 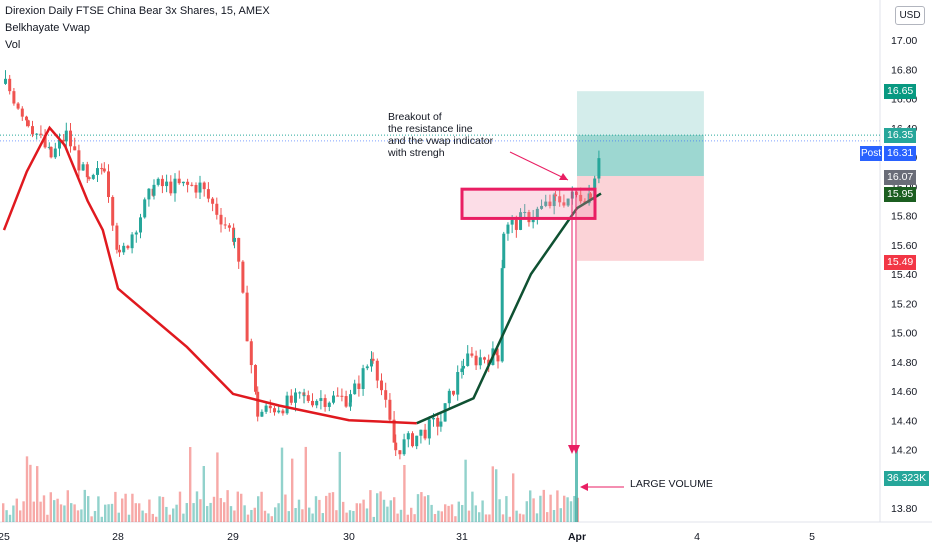 I want to click on annotation-line: with strengh, so click(x=416, y=153).